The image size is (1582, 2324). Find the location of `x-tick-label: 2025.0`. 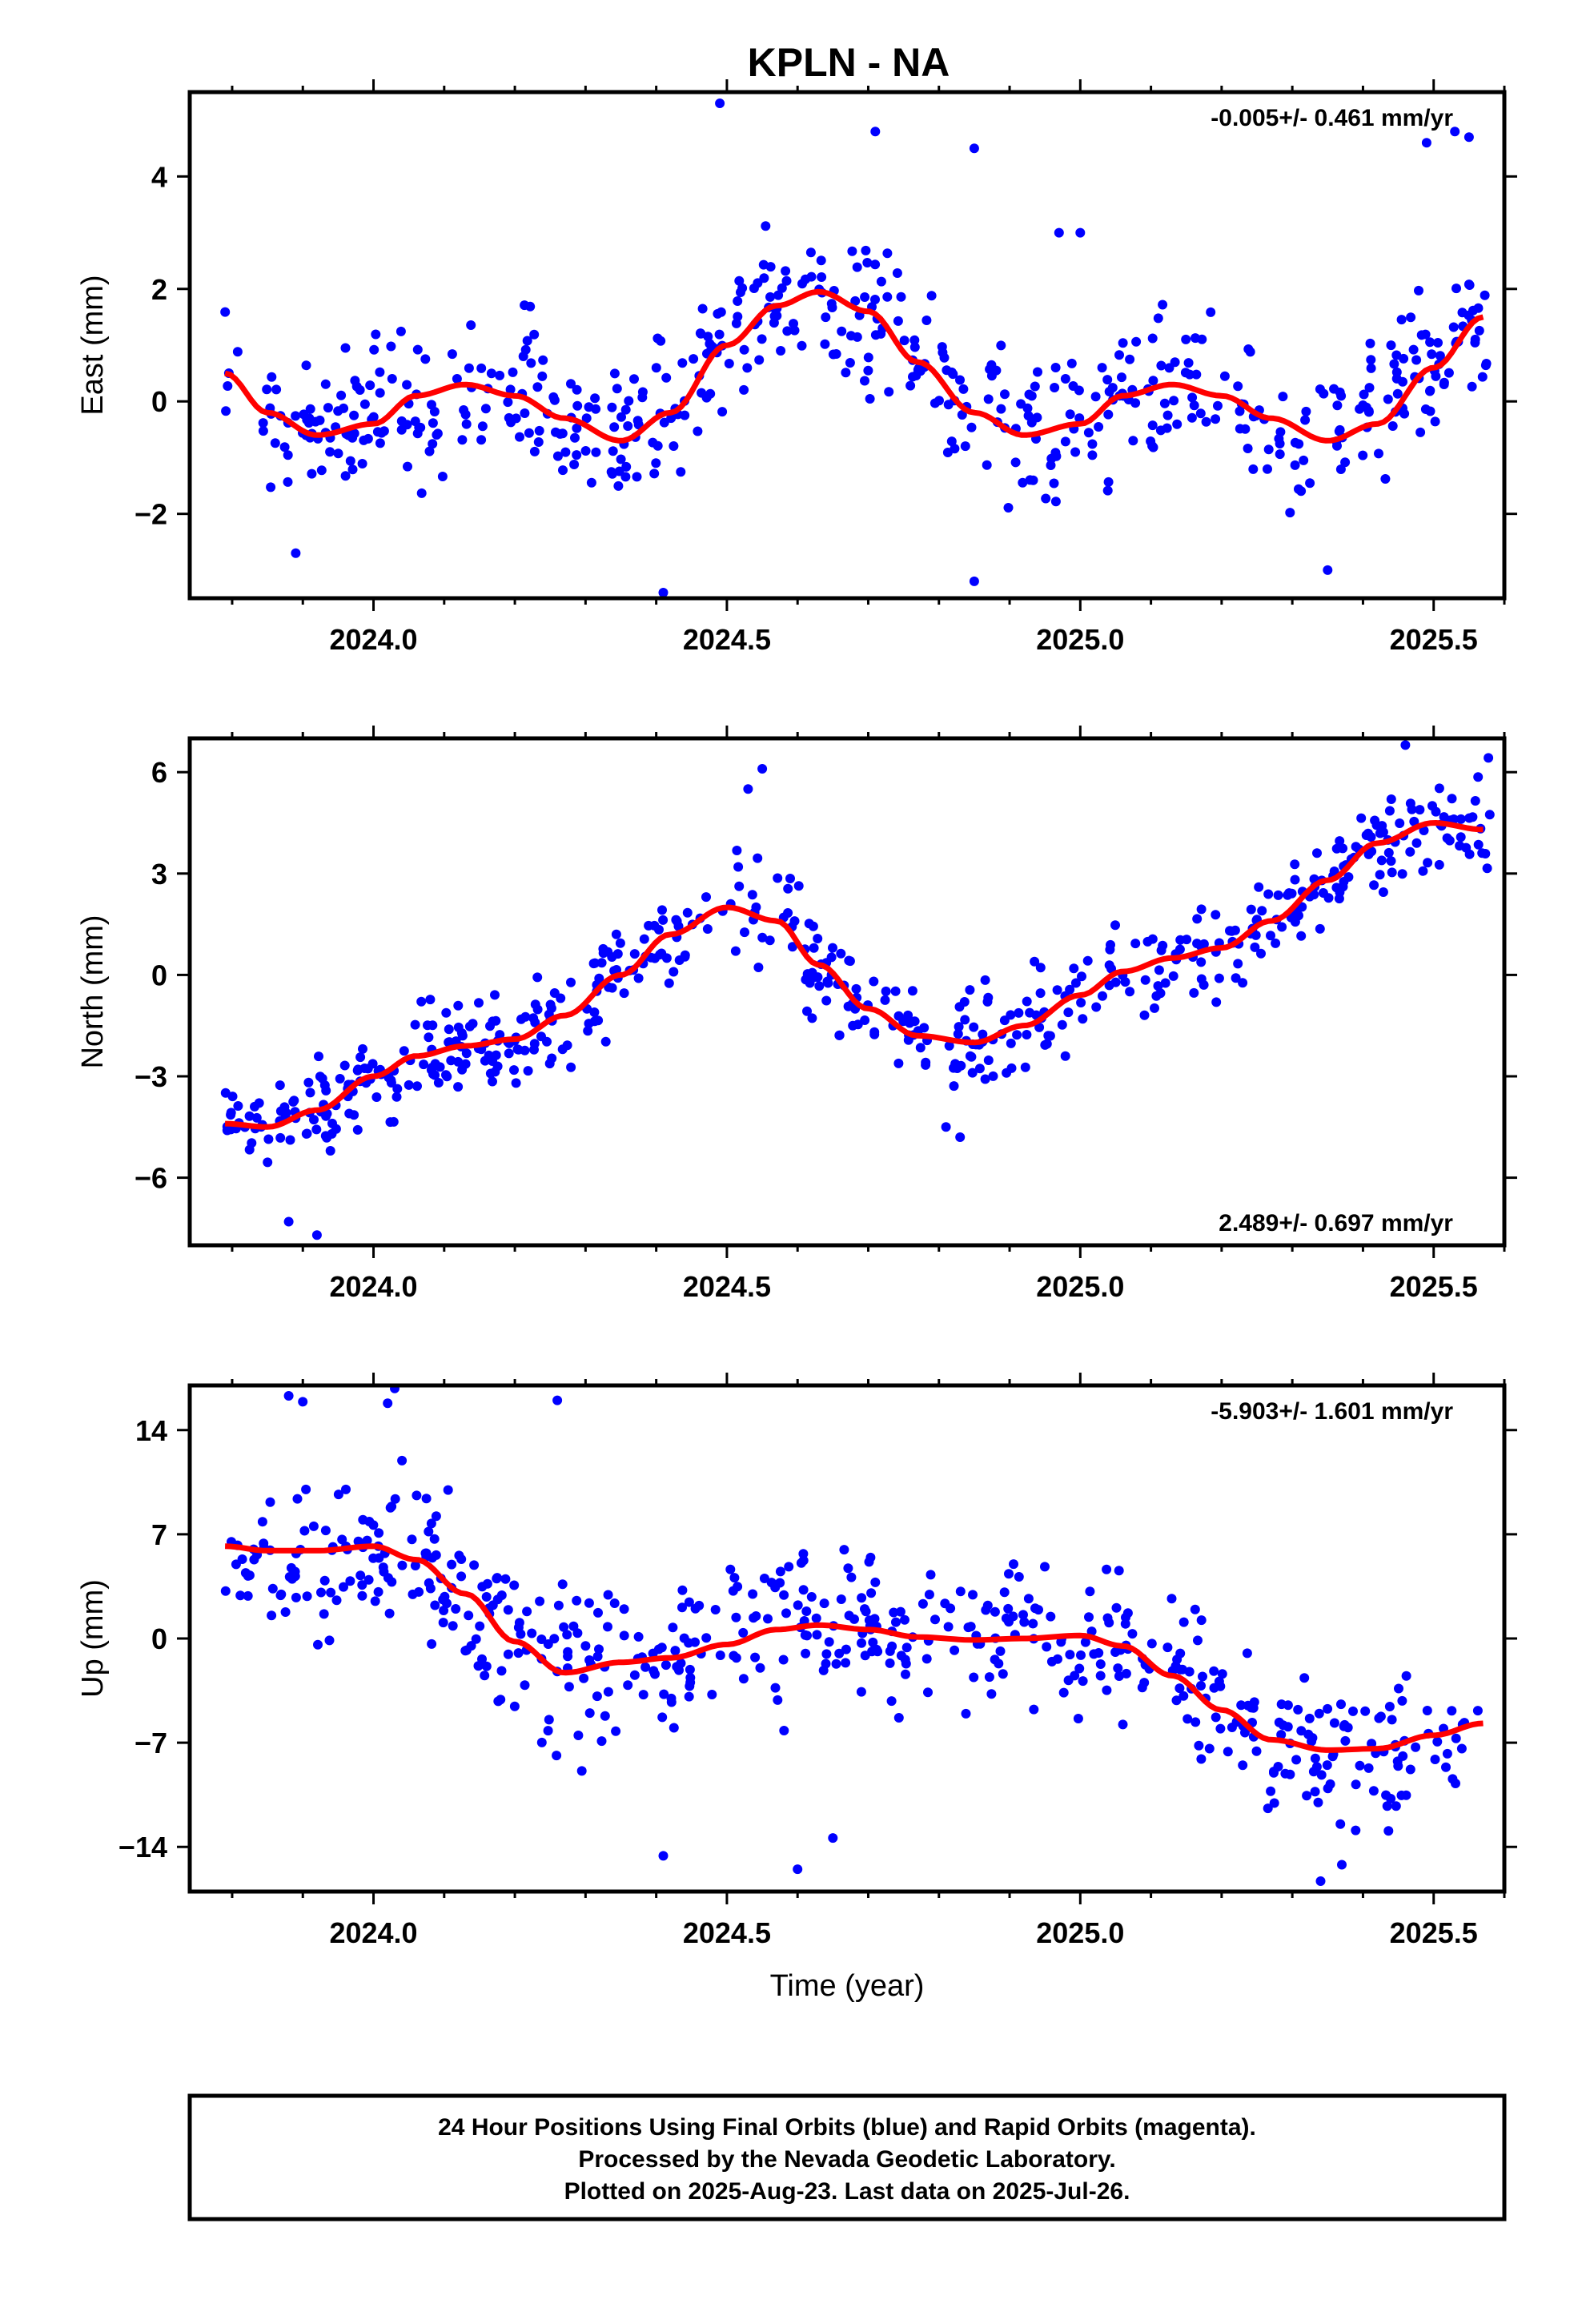

x-tick-label: 2025.0 is located at coordinates (1080, 1286).